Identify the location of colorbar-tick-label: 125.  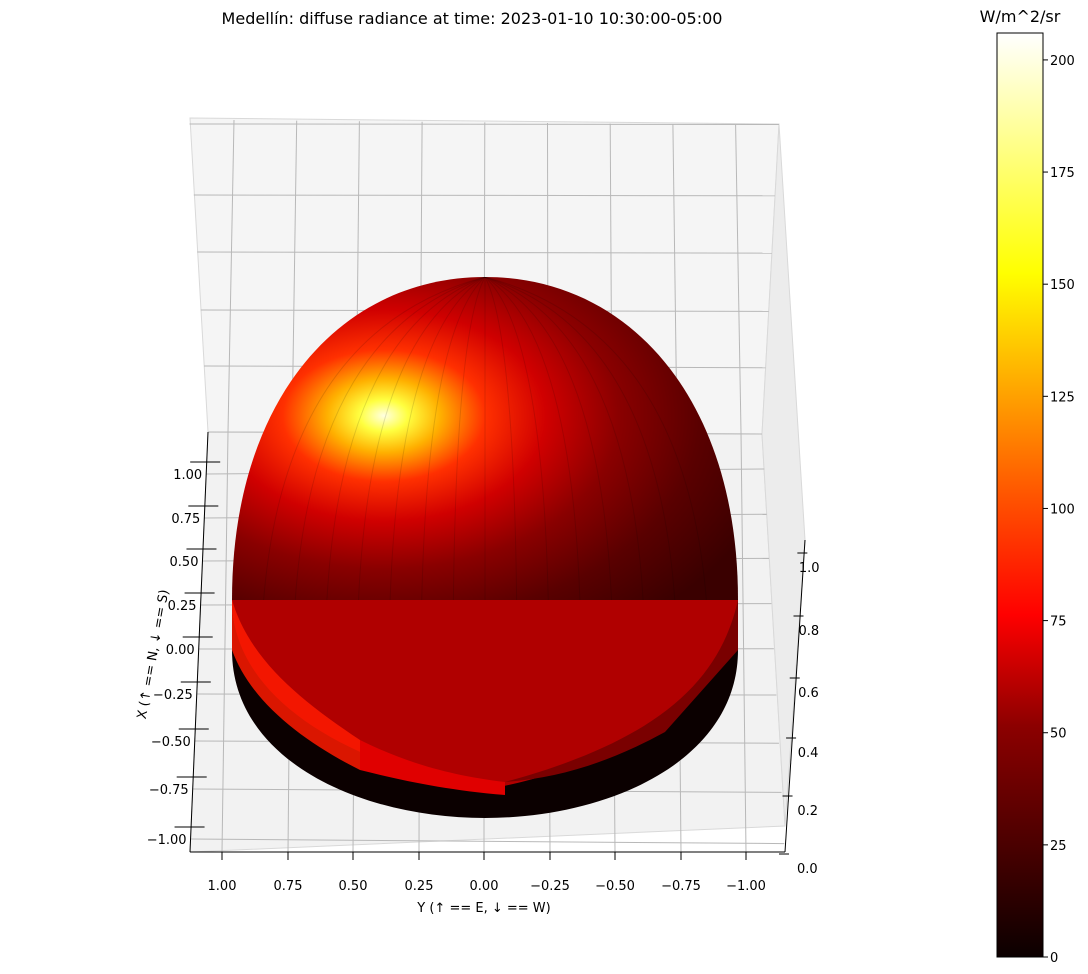
(1062, 397).